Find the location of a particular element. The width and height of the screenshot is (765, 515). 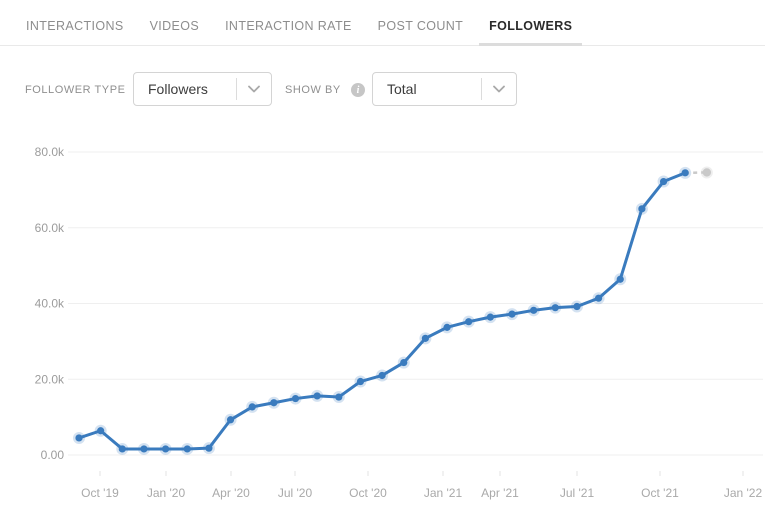

follower-type-select: Followers is located at coordinates (202, 89).